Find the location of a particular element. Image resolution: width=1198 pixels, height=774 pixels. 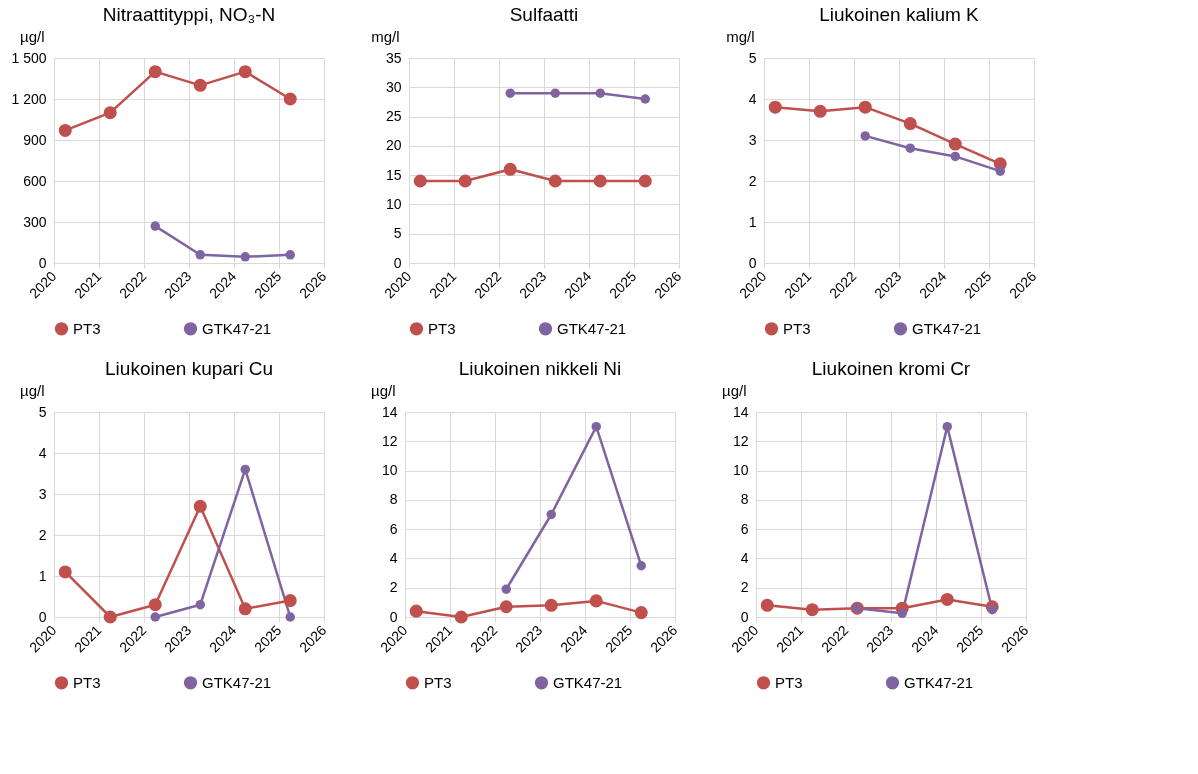

chart-title: Liukoinen kromi Cr is located at coordinates (891, 368).